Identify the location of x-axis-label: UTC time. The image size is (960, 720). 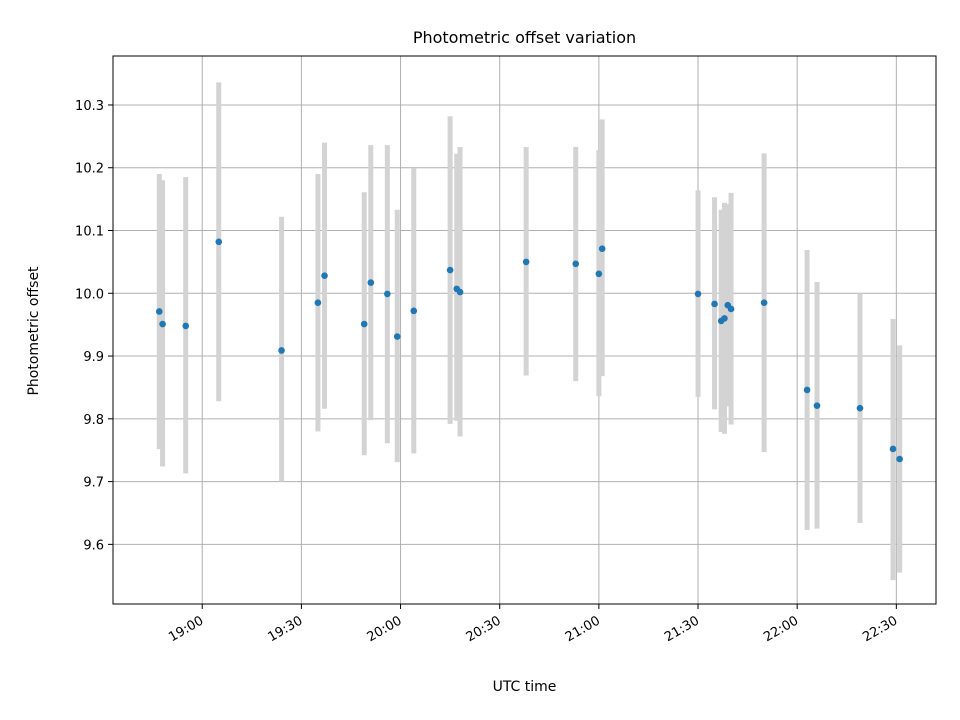
(525, 687).